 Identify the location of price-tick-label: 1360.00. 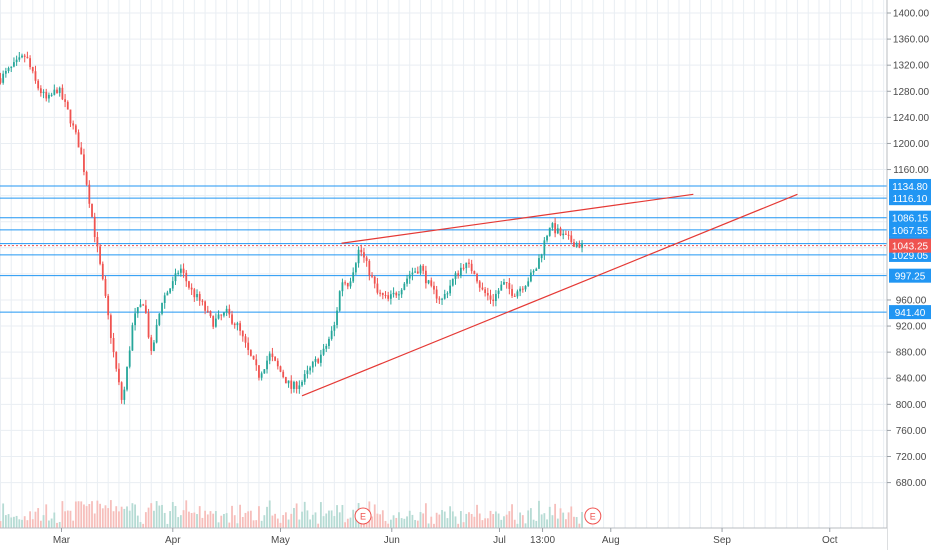
(911, 40).